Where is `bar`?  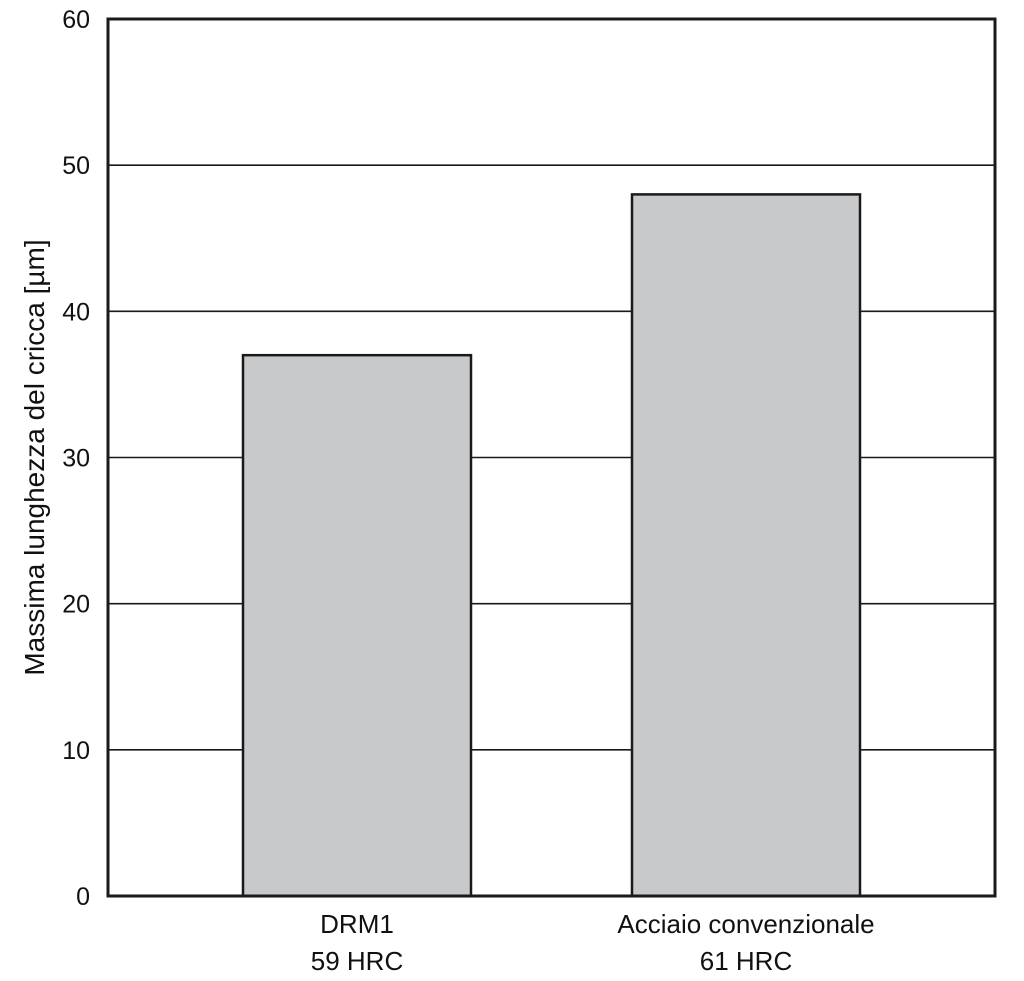 bar is located at coordinates (357, 625).